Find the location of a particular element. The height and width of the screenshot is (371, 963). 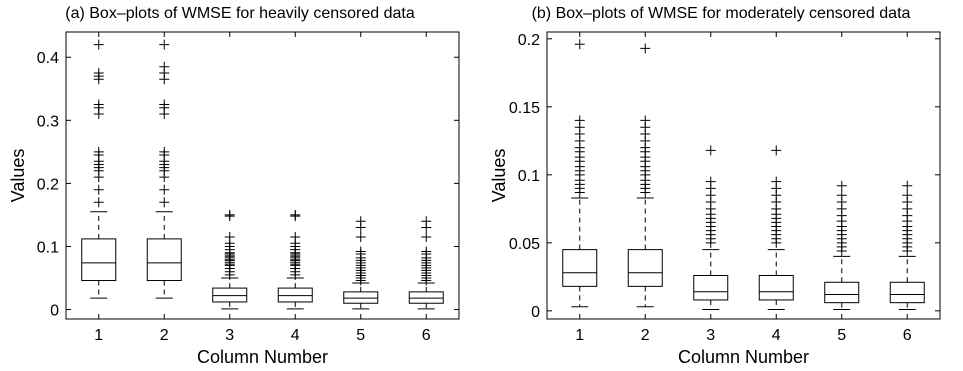

y-tick-label: 0.15 is located at coordinates (524, 108).